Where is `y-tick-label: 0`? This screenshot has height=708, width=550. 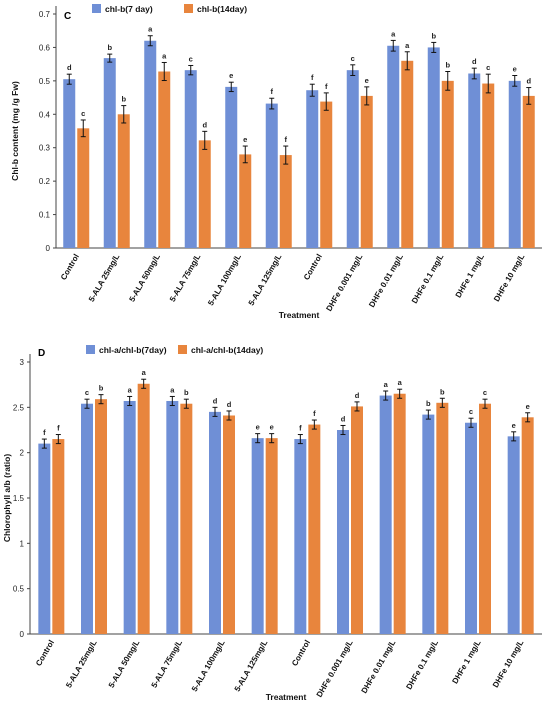 y-tick-label: 0 is located at coordinates (48, 248).